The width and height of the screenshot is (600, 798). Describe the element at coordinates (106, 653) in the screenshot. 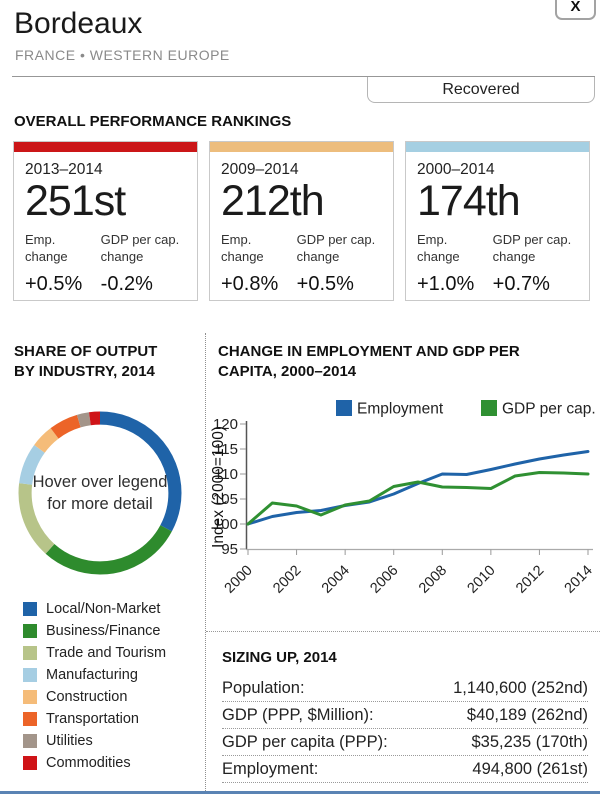

I see `legend-label: Trade and Tourism` at that location.